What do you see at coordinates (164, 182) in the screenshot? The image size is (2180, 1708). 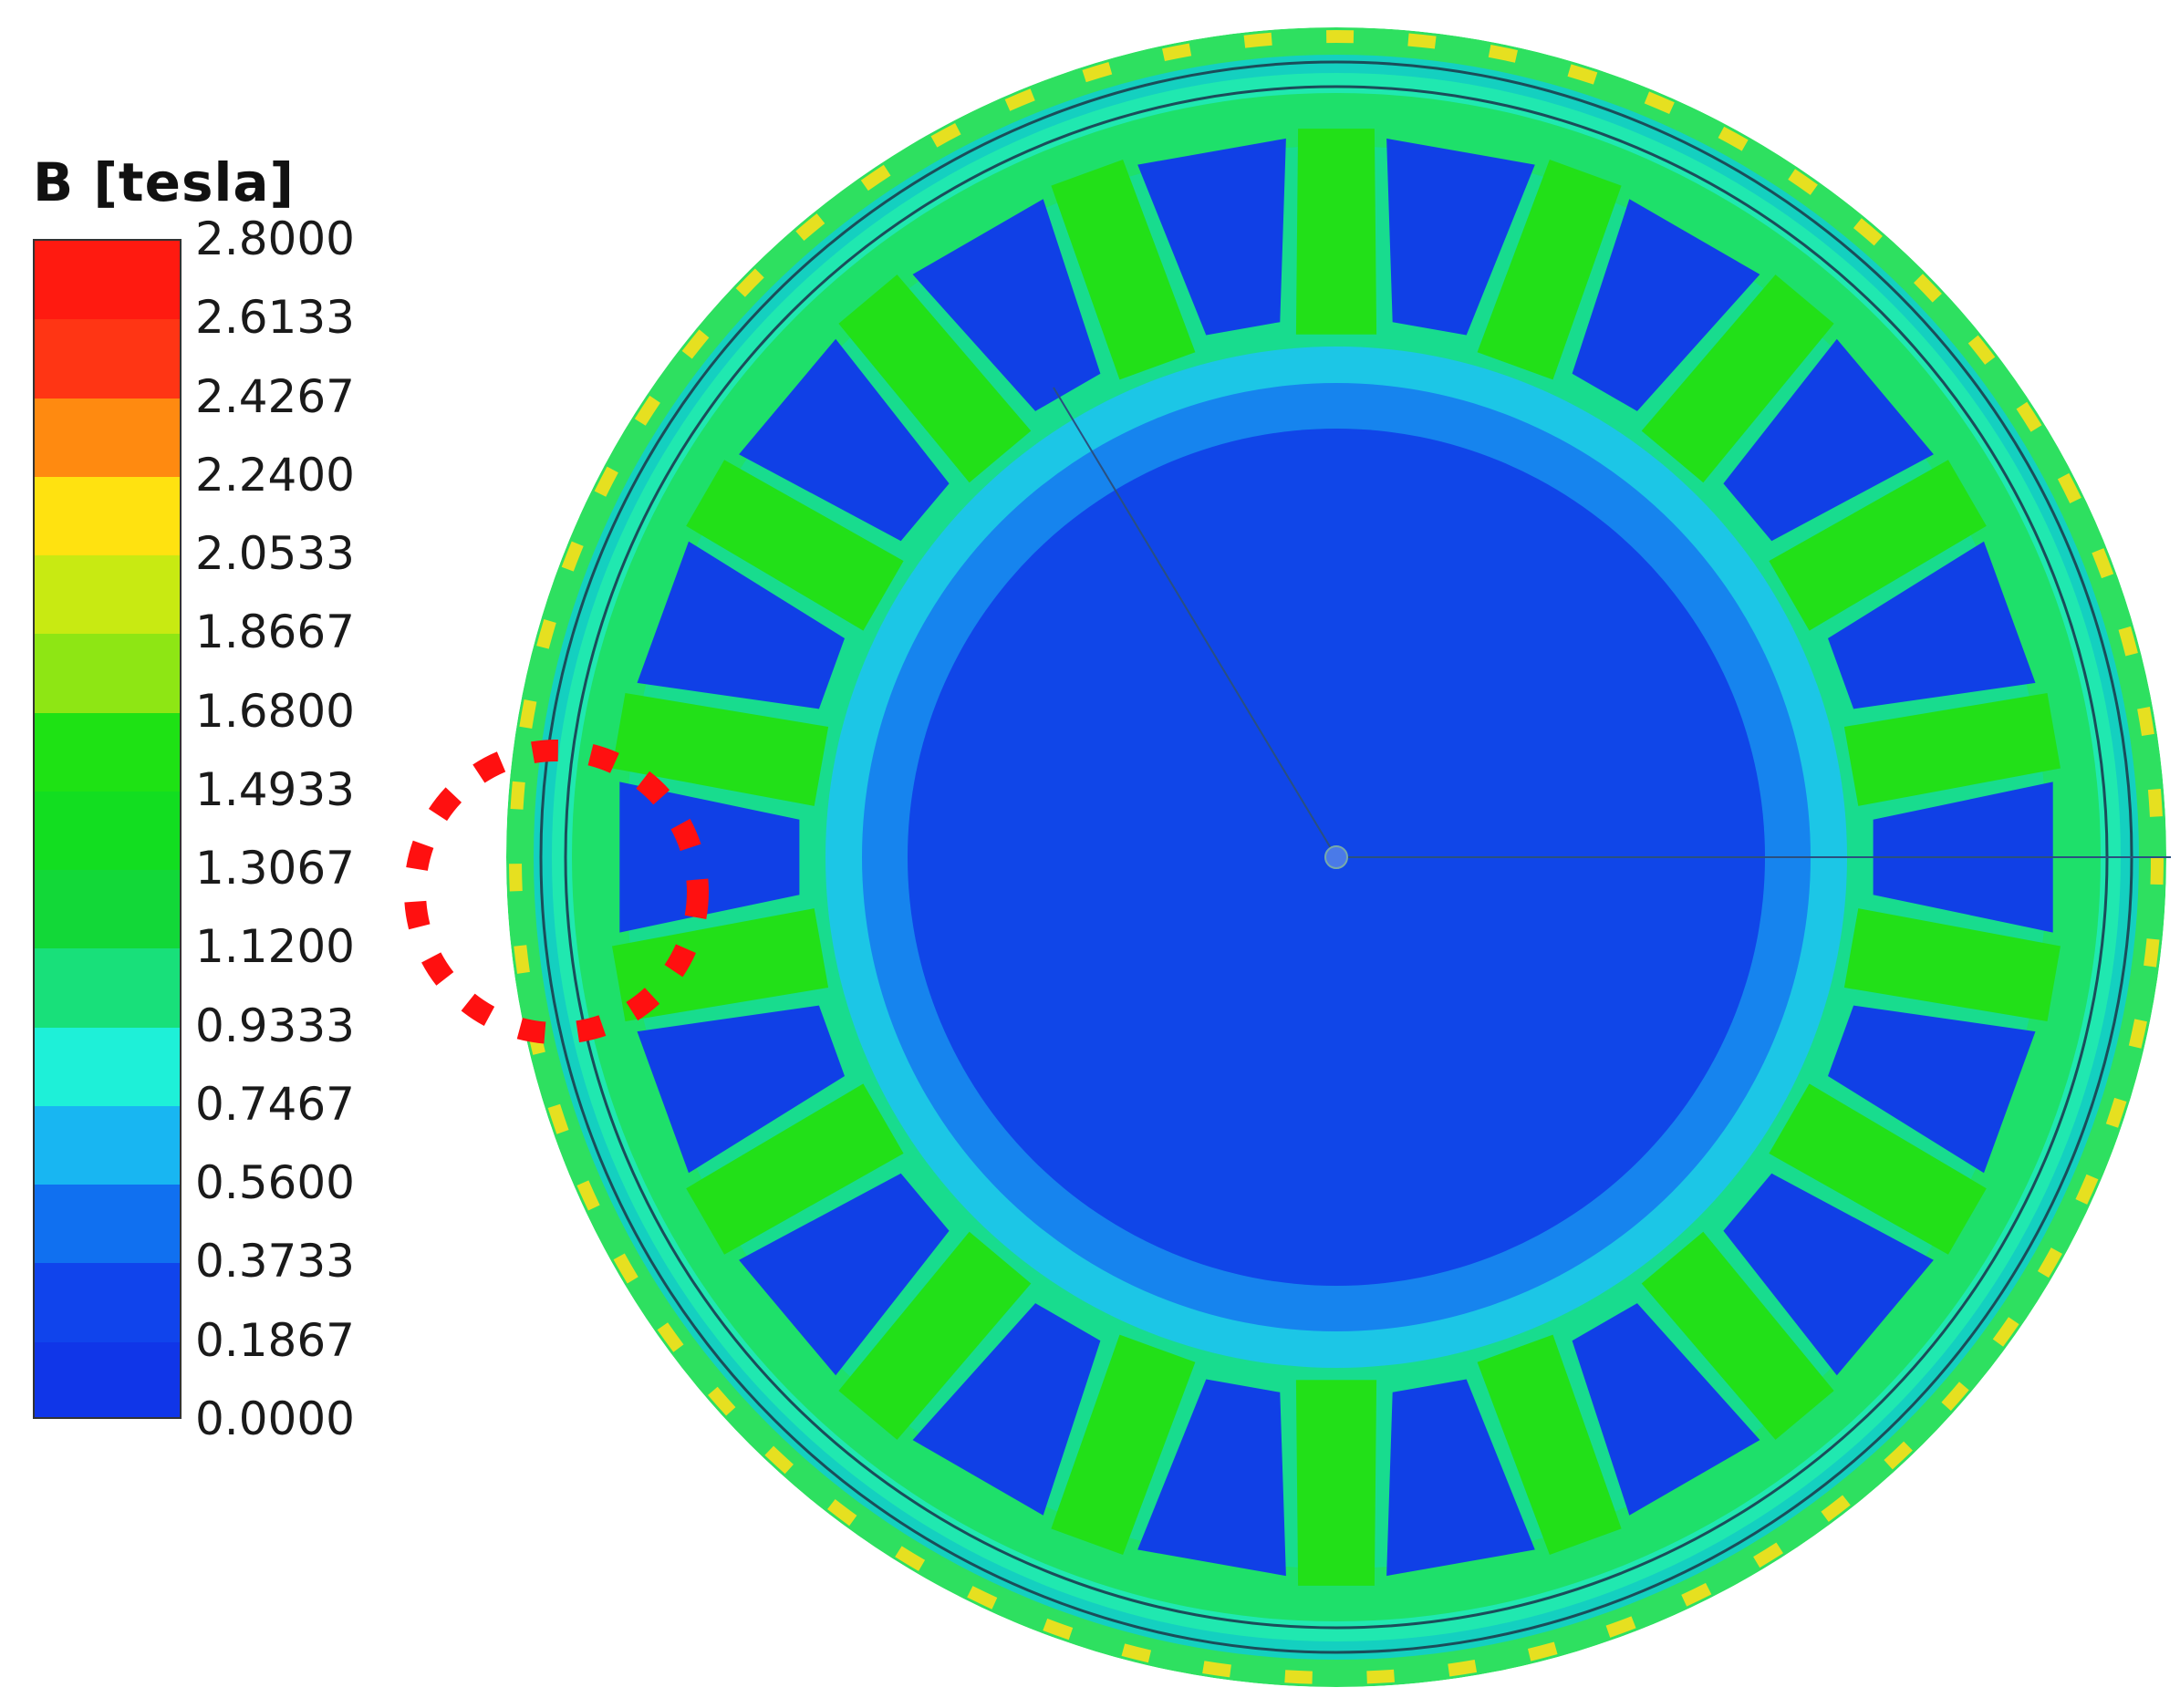 I see `legend-title: B [tesla]` at bounding box center [164, 182].